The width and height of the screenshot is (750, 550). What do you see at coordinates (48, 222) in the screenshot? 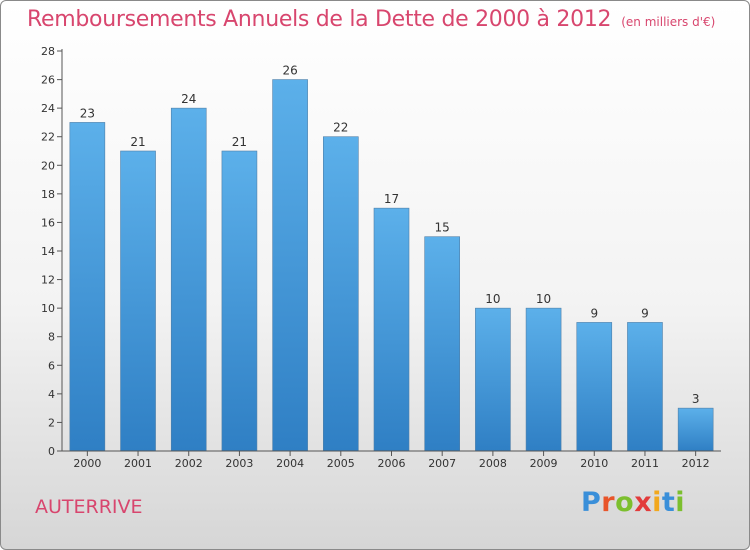
I see `y-tick-label: 16` at bounding box center [48, 222].